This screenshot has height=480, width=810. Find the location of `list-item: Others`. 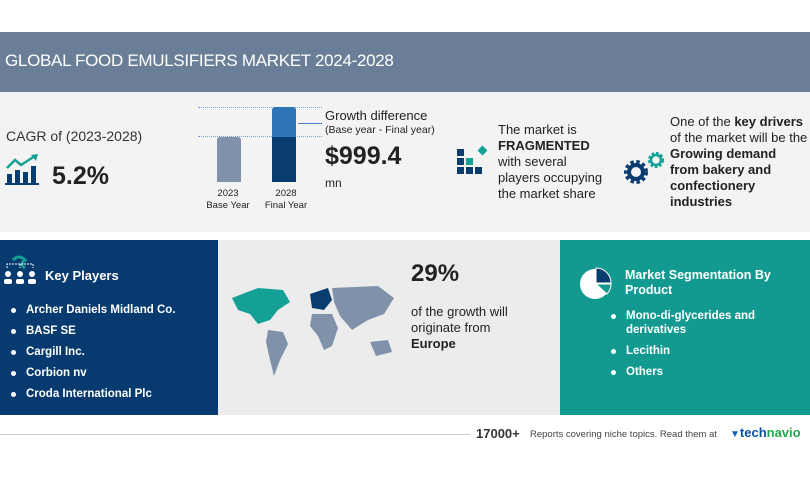

list-item: Others is located at coordinates (702, 372).